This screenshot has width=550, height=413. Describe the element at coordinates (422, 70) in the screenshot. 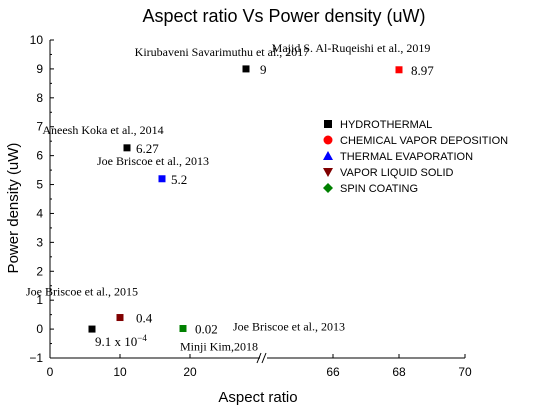

I see `data-value-label: 8.97` at that location.